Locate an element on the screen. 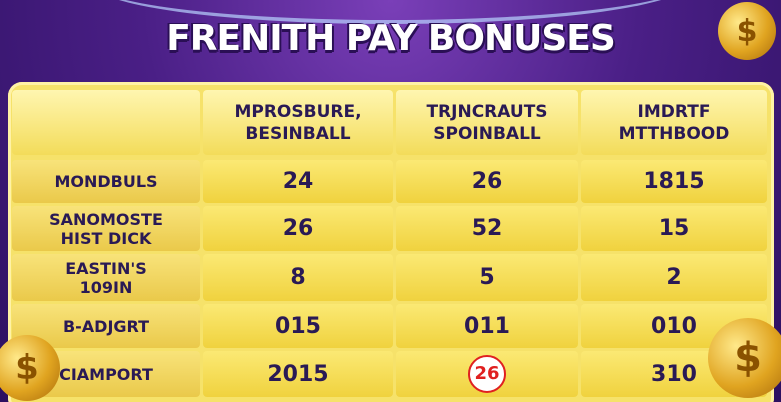  row-label-text: 109IN is located at coordinates (106, 287).